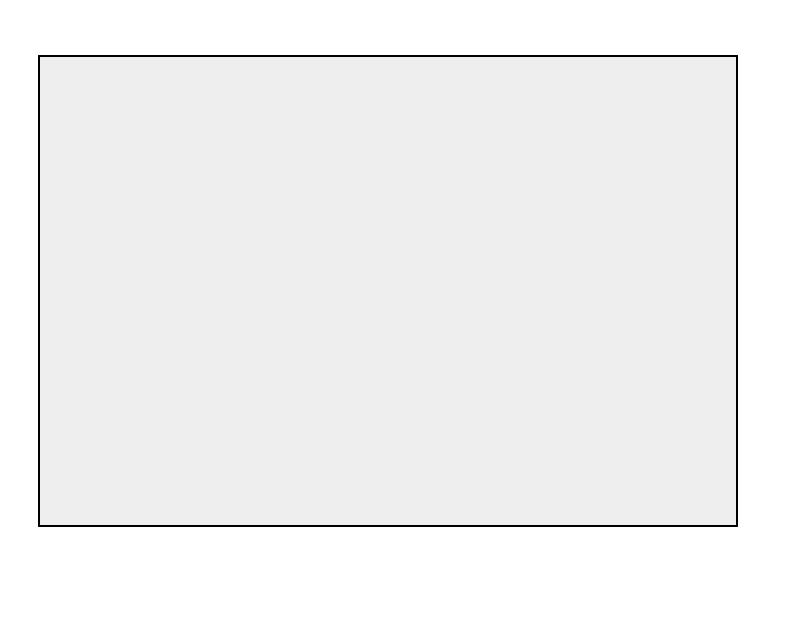 Image resolution: width=800 pixels, height=618 pixels. What do you see at coordinates (16, 291) in the screenshot?
I see `latitude-axis` at bounding box center [16, 291].